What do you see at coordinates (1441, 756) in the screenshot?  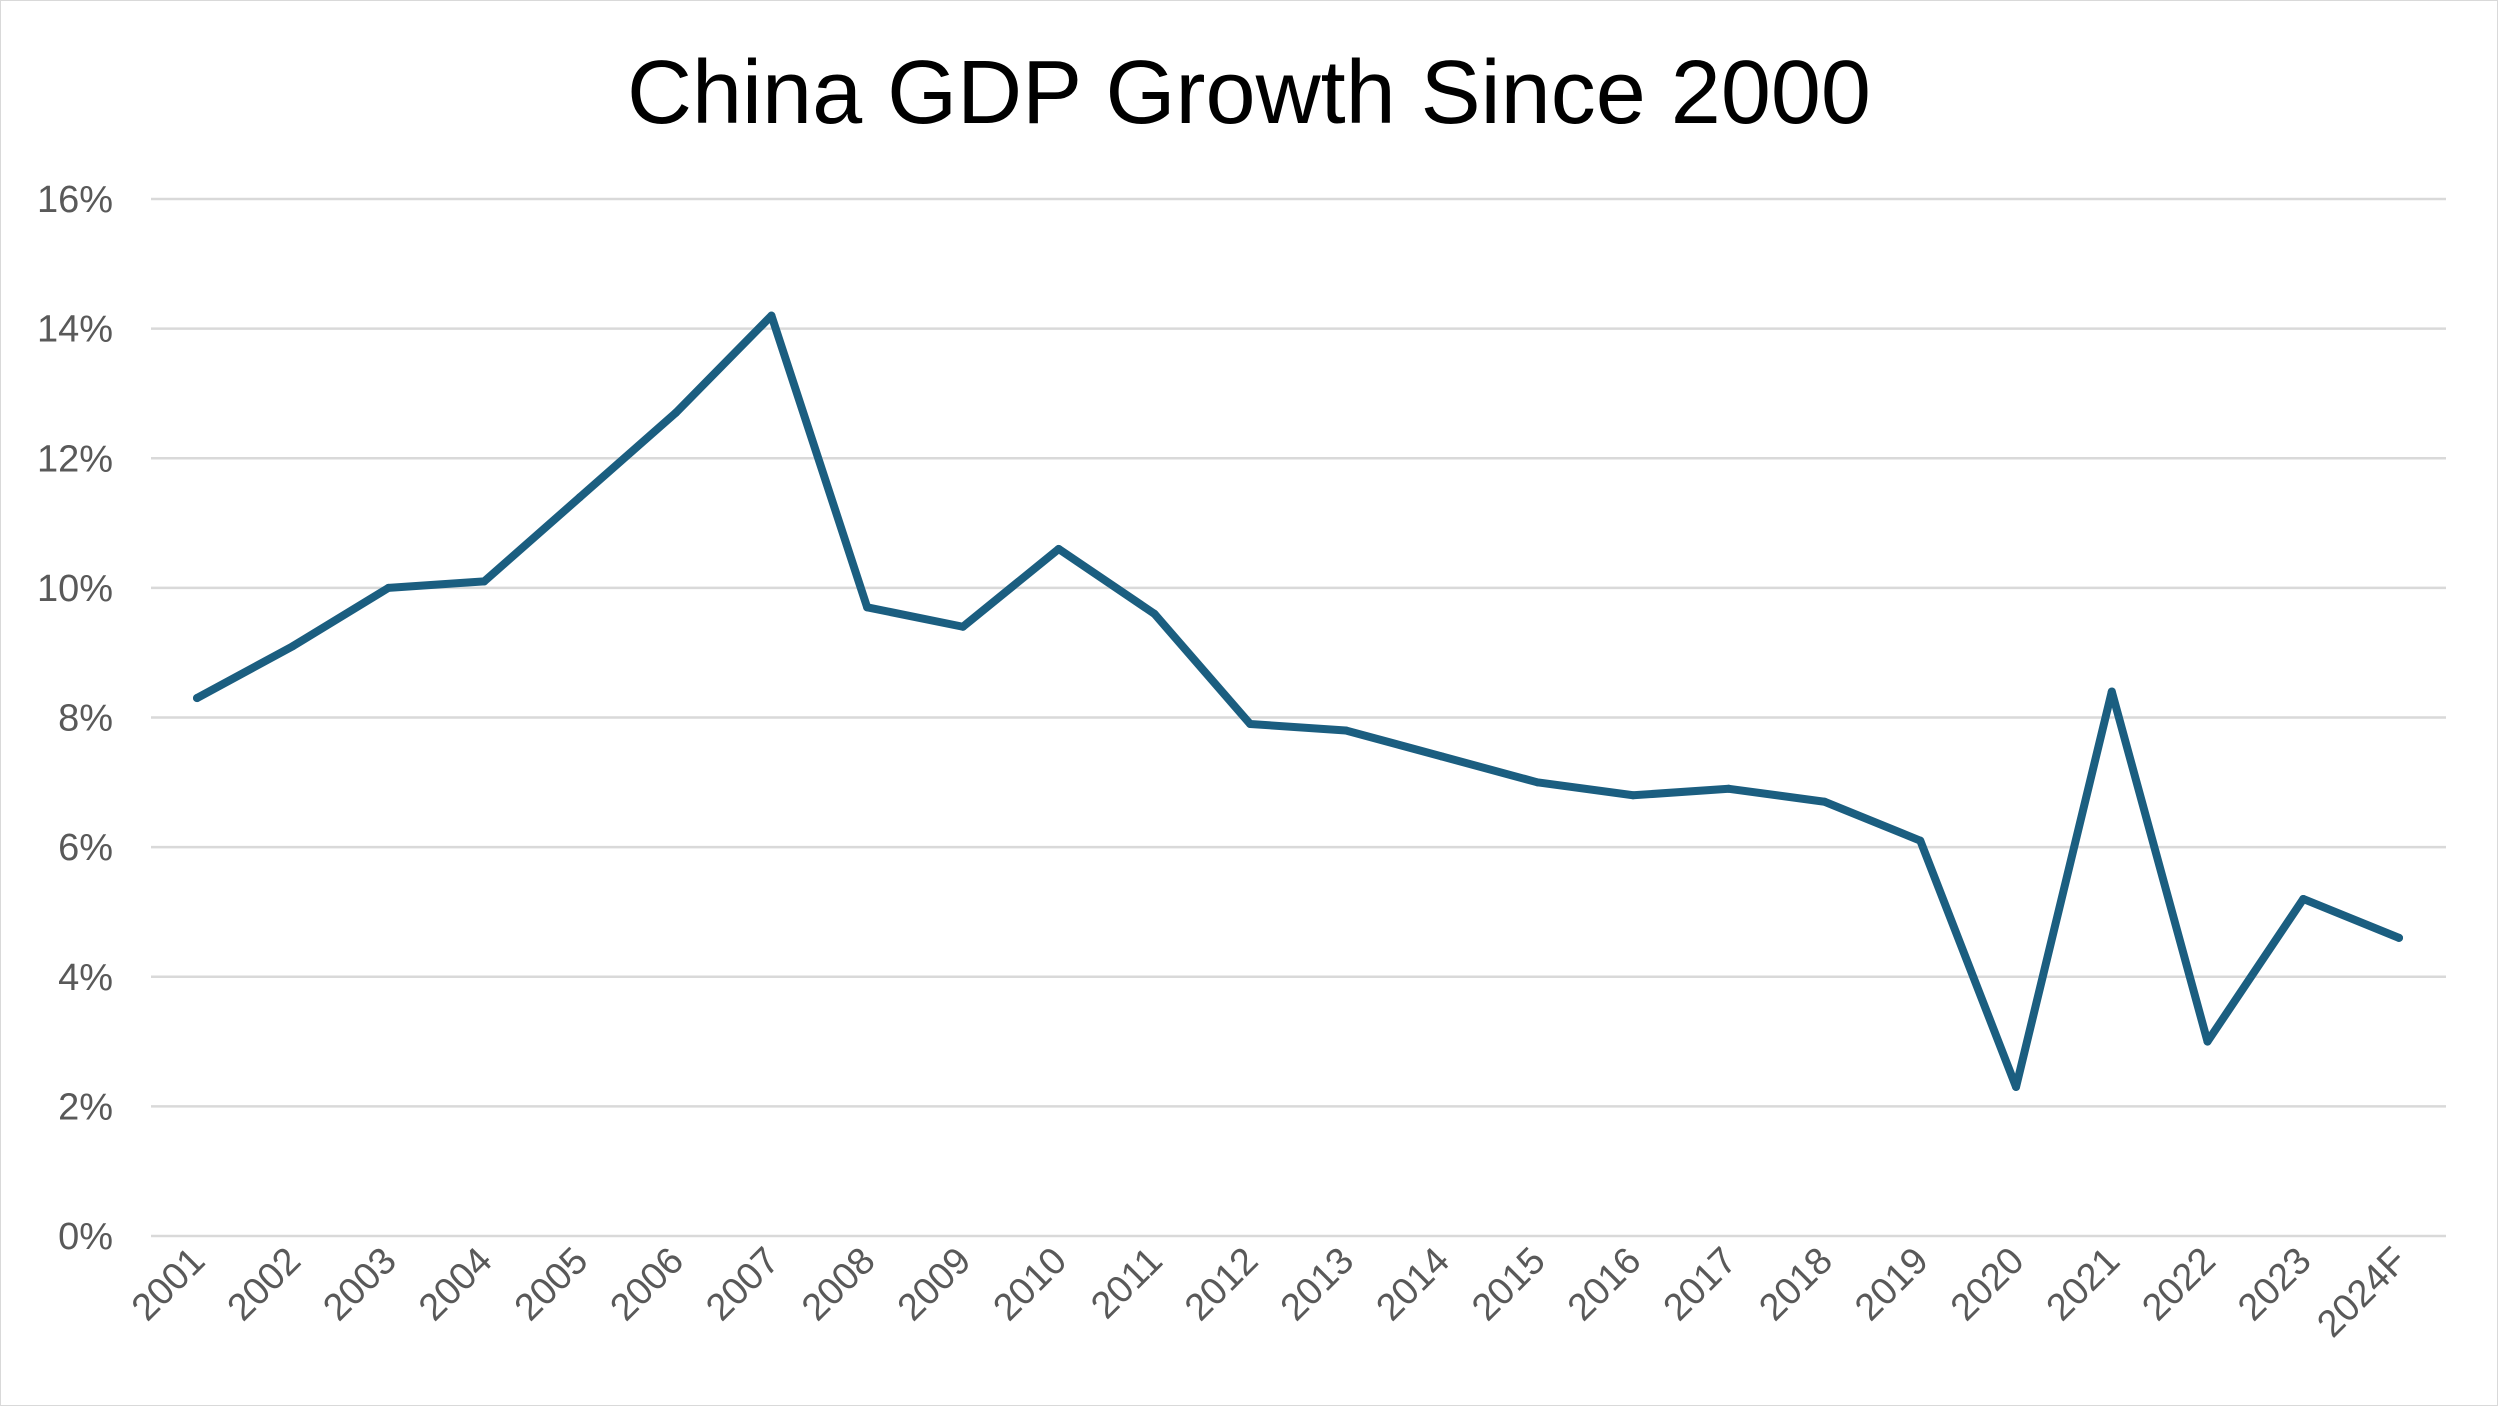 I see `data-point-2014` at bounding box center [1441, 756].